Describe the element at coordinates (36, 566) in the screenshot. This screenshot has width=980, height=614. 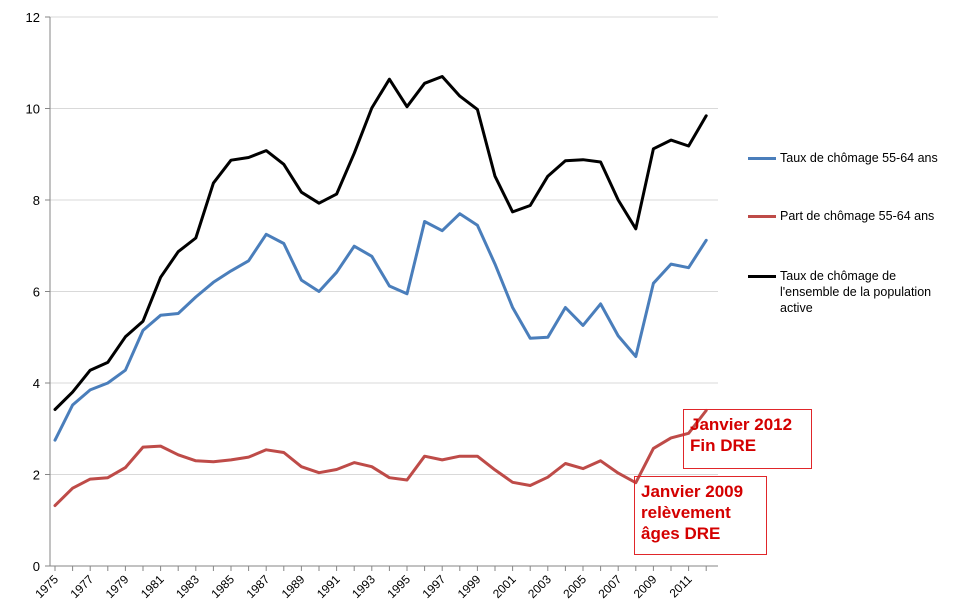
I see `y-tick-label: 0` at that location.